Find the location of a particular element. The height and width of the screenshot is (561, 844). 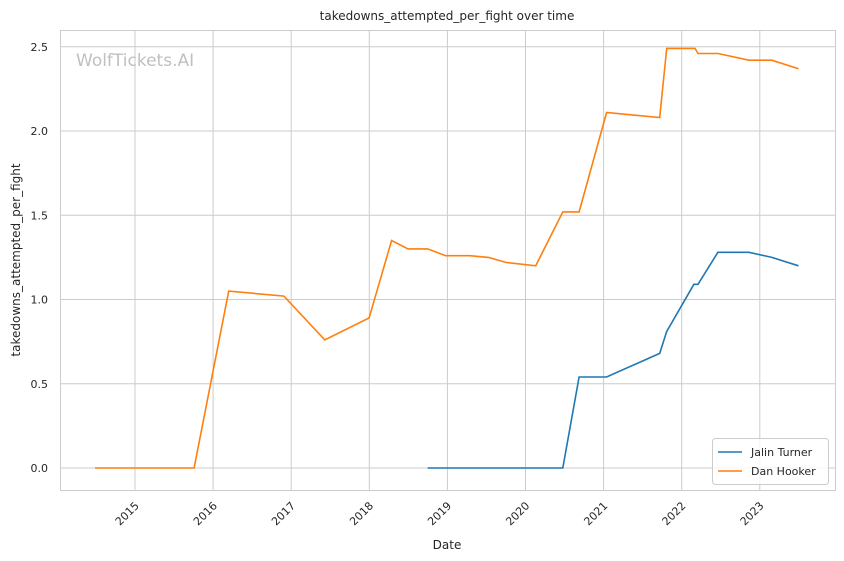

x-axis-label: Date is located at coordinates (447, 545).